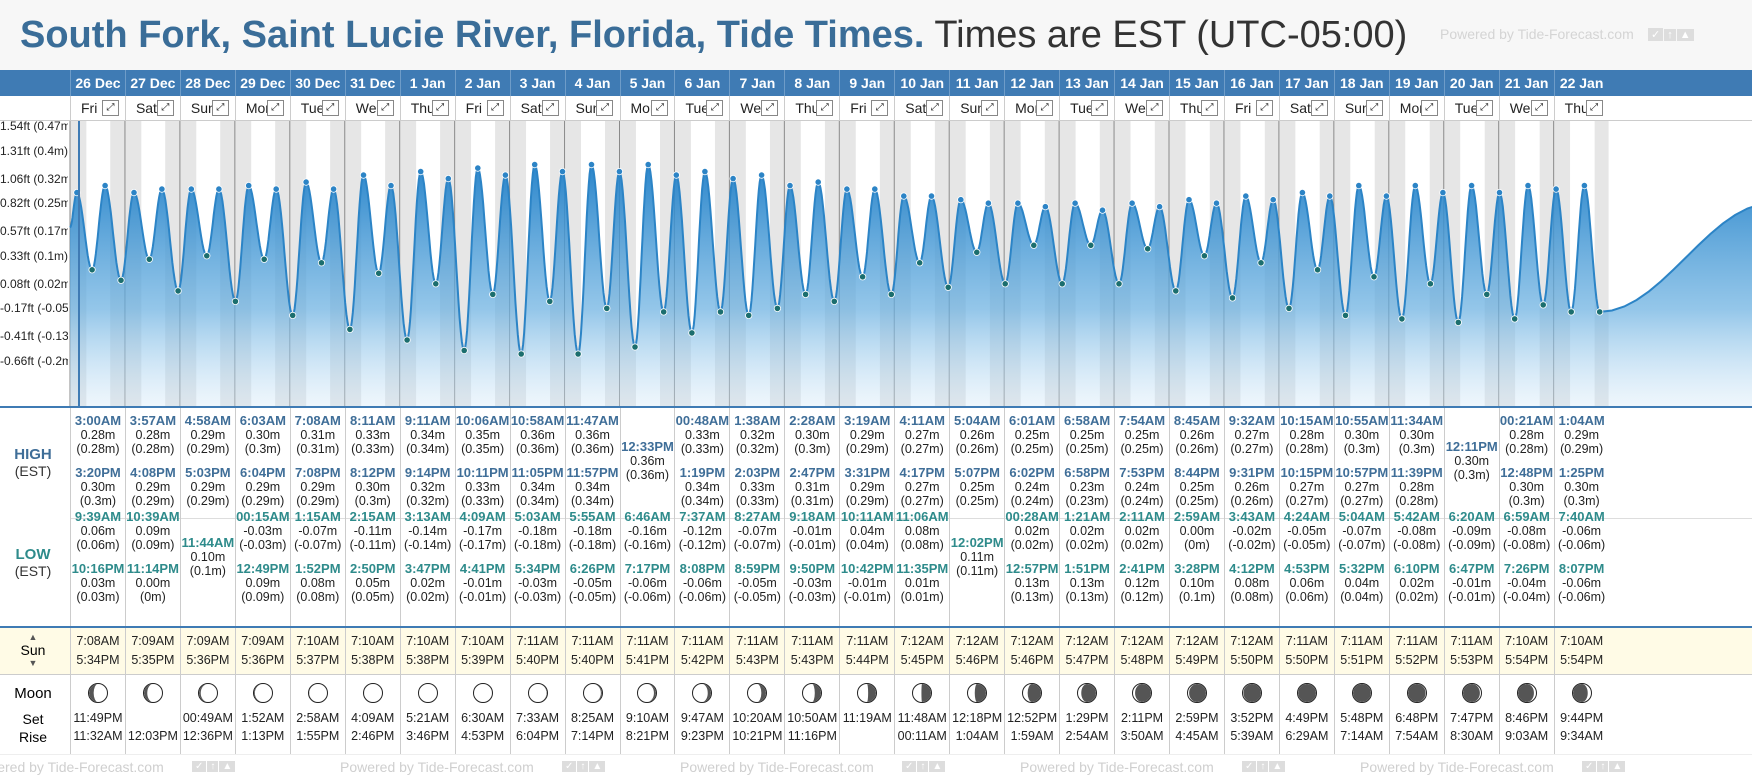 This screenshot has width=1752, height=780. Describe the element at coordinates (647, 714) in the screenshot. I see `moon-column: 9:10AM 8:21PM` at that location.